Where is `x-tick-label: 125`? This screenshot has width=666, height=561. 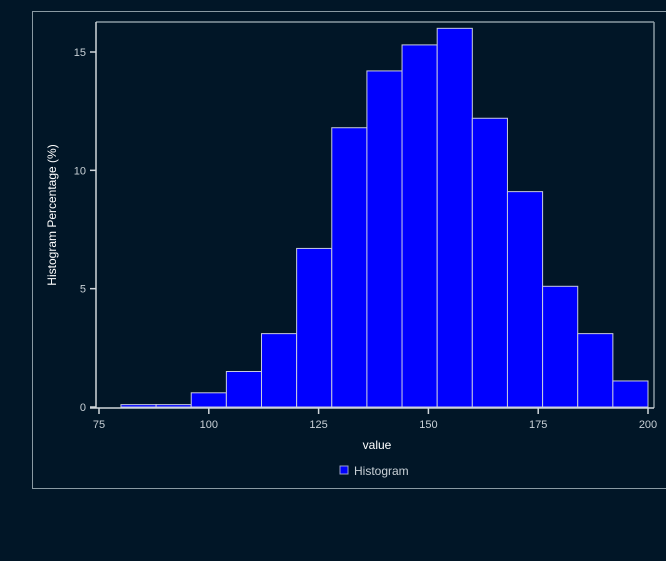 x-tick-label: 125 is located at coordinates (318, 425).